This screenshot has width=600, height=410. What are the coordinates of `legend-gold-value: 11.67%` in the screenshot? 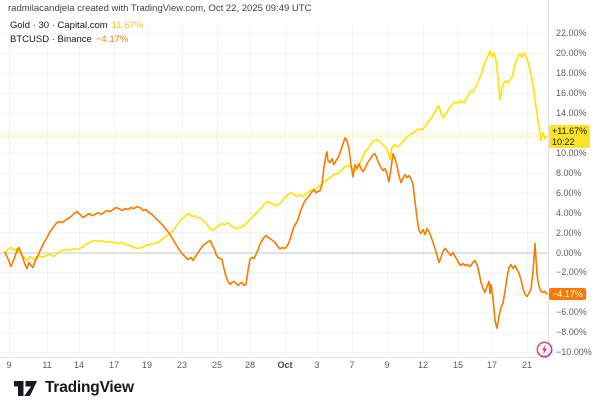 It's located at (127, 25).